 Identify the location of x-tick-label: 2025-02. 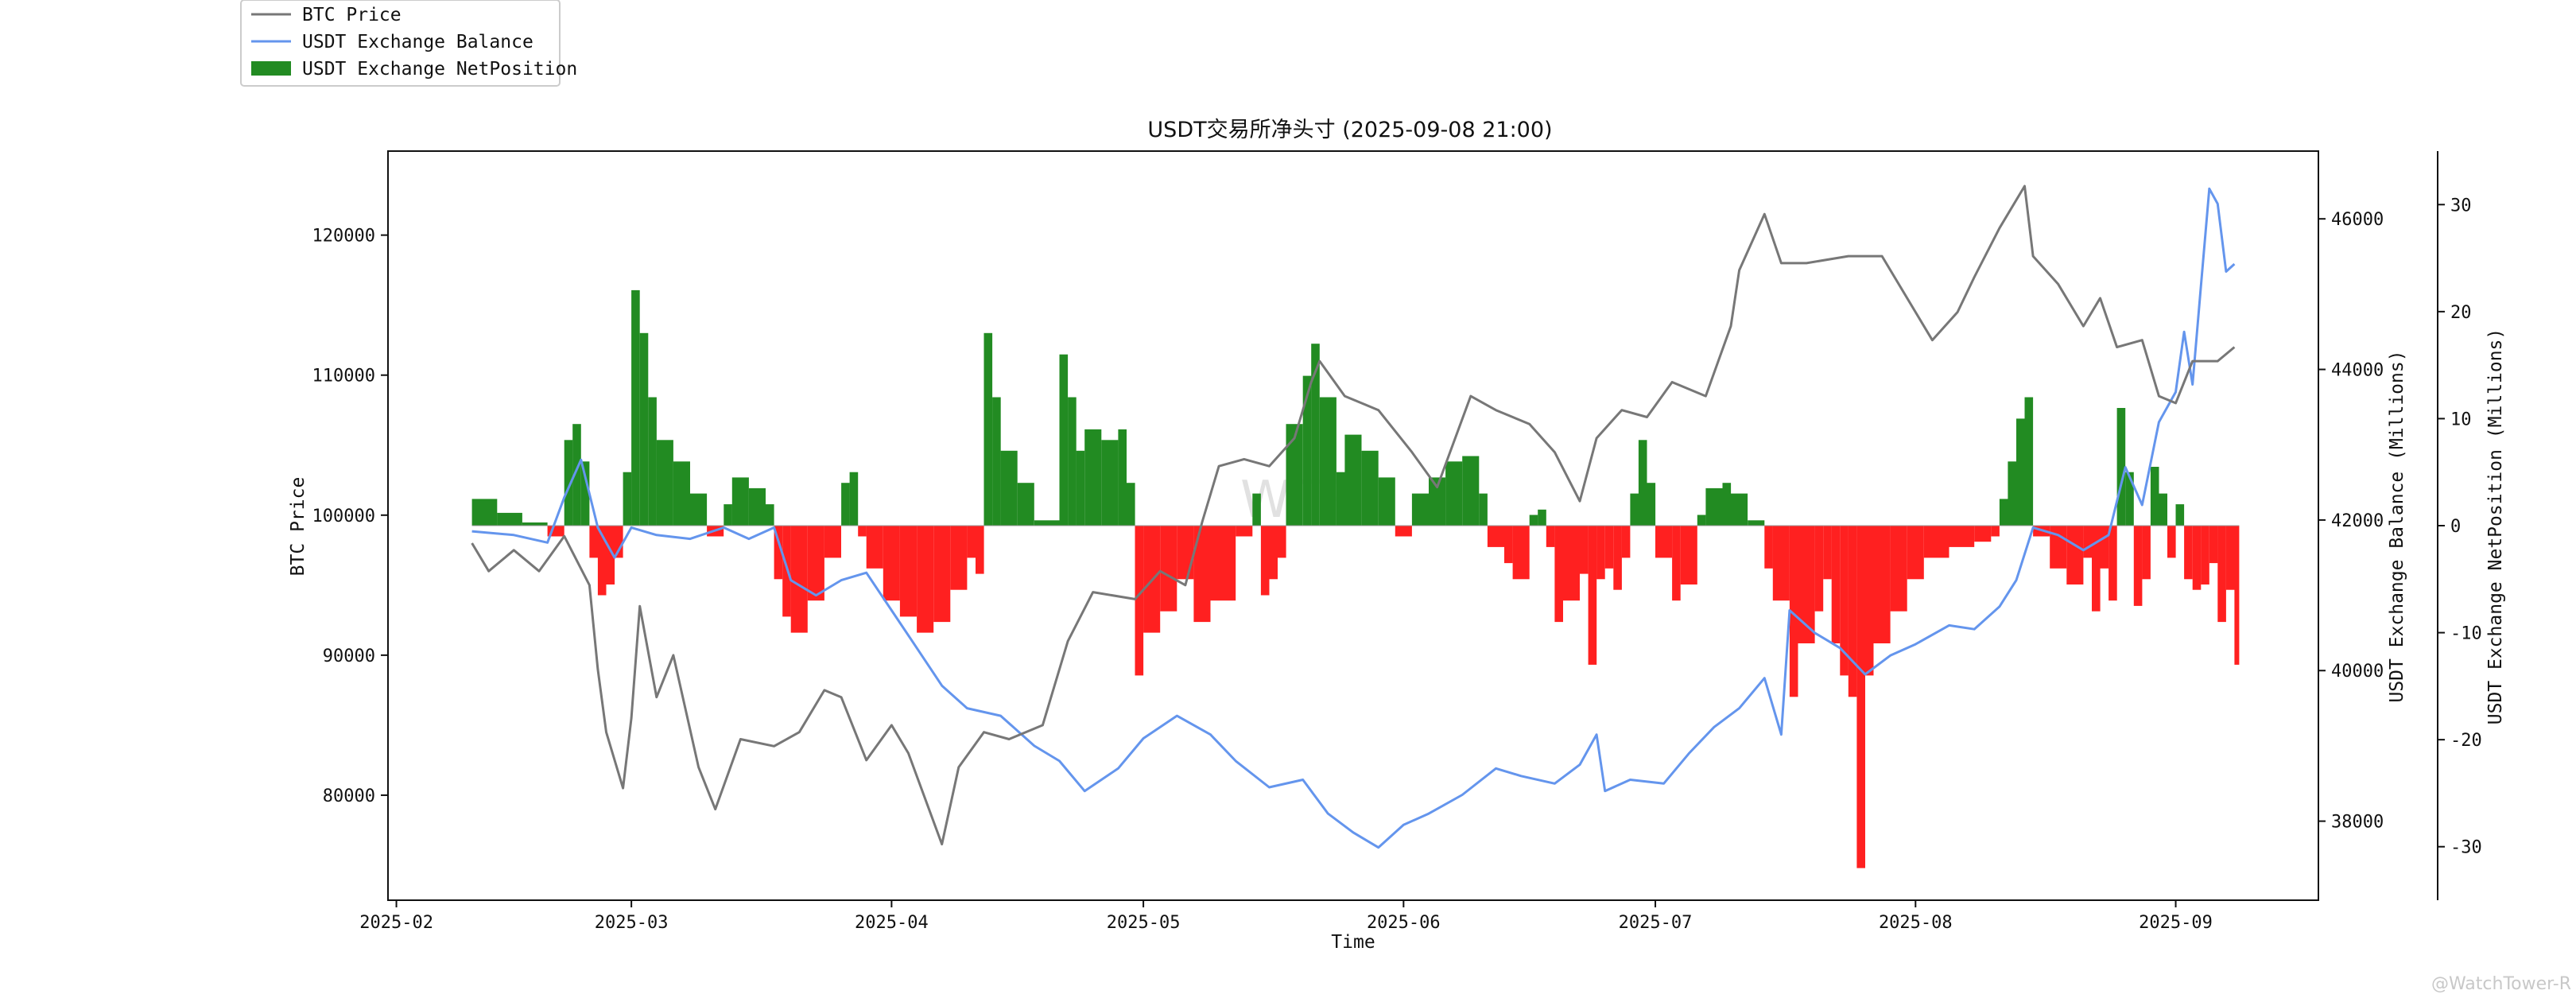
(396, 923).